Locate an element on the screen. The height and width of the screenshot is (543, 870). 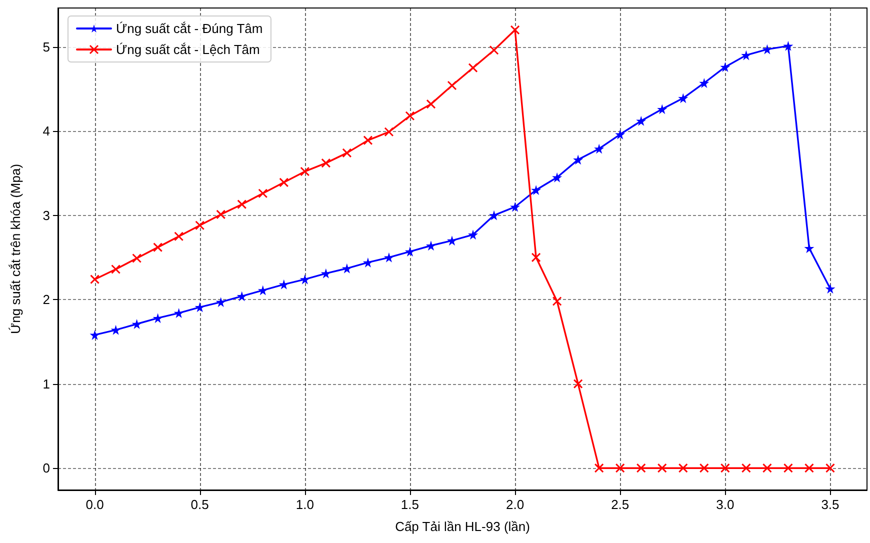
x-tick-label: 3.0 is located at coordinates (725, 504).